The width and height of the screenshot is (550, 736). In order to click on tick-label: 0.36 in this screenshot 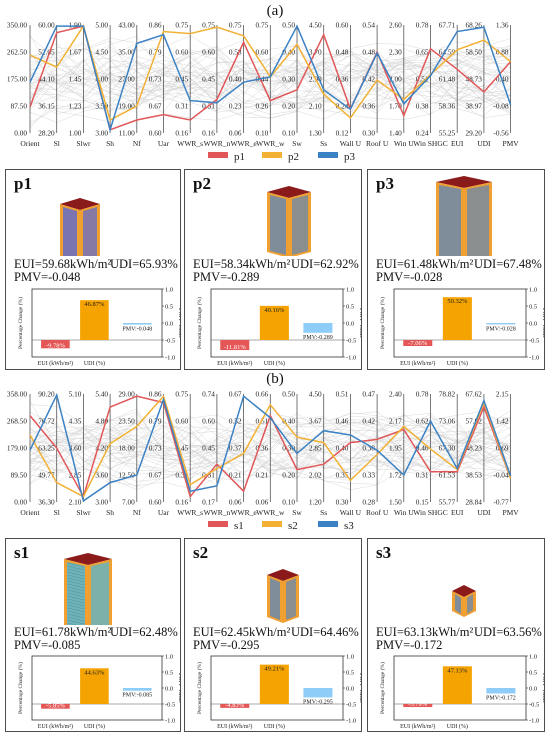, I will do `click(262, 448)`.